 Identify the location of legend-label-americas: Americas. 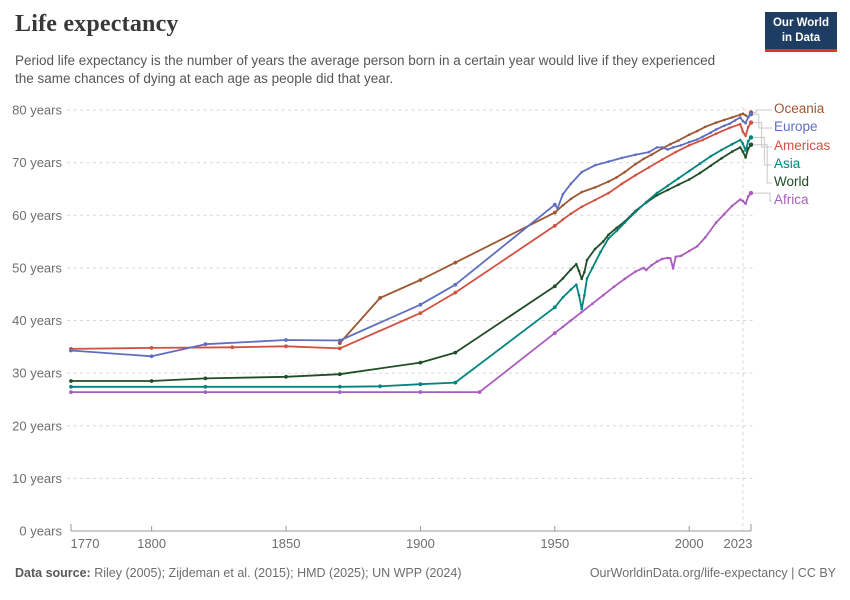
(802, 145).